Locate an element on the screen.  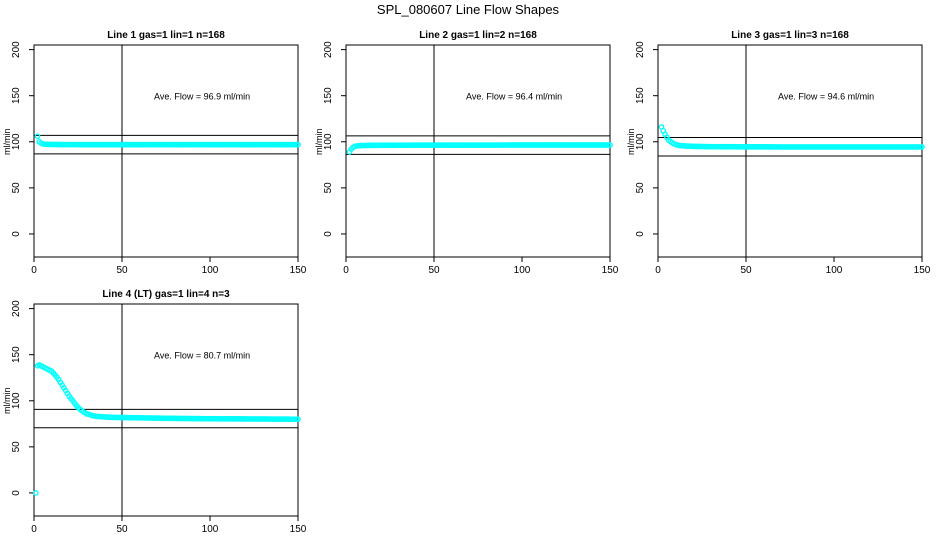
average-flow-annotation: Ave. Flow = 94.6 ml/min is located at coordinates (826, 97).